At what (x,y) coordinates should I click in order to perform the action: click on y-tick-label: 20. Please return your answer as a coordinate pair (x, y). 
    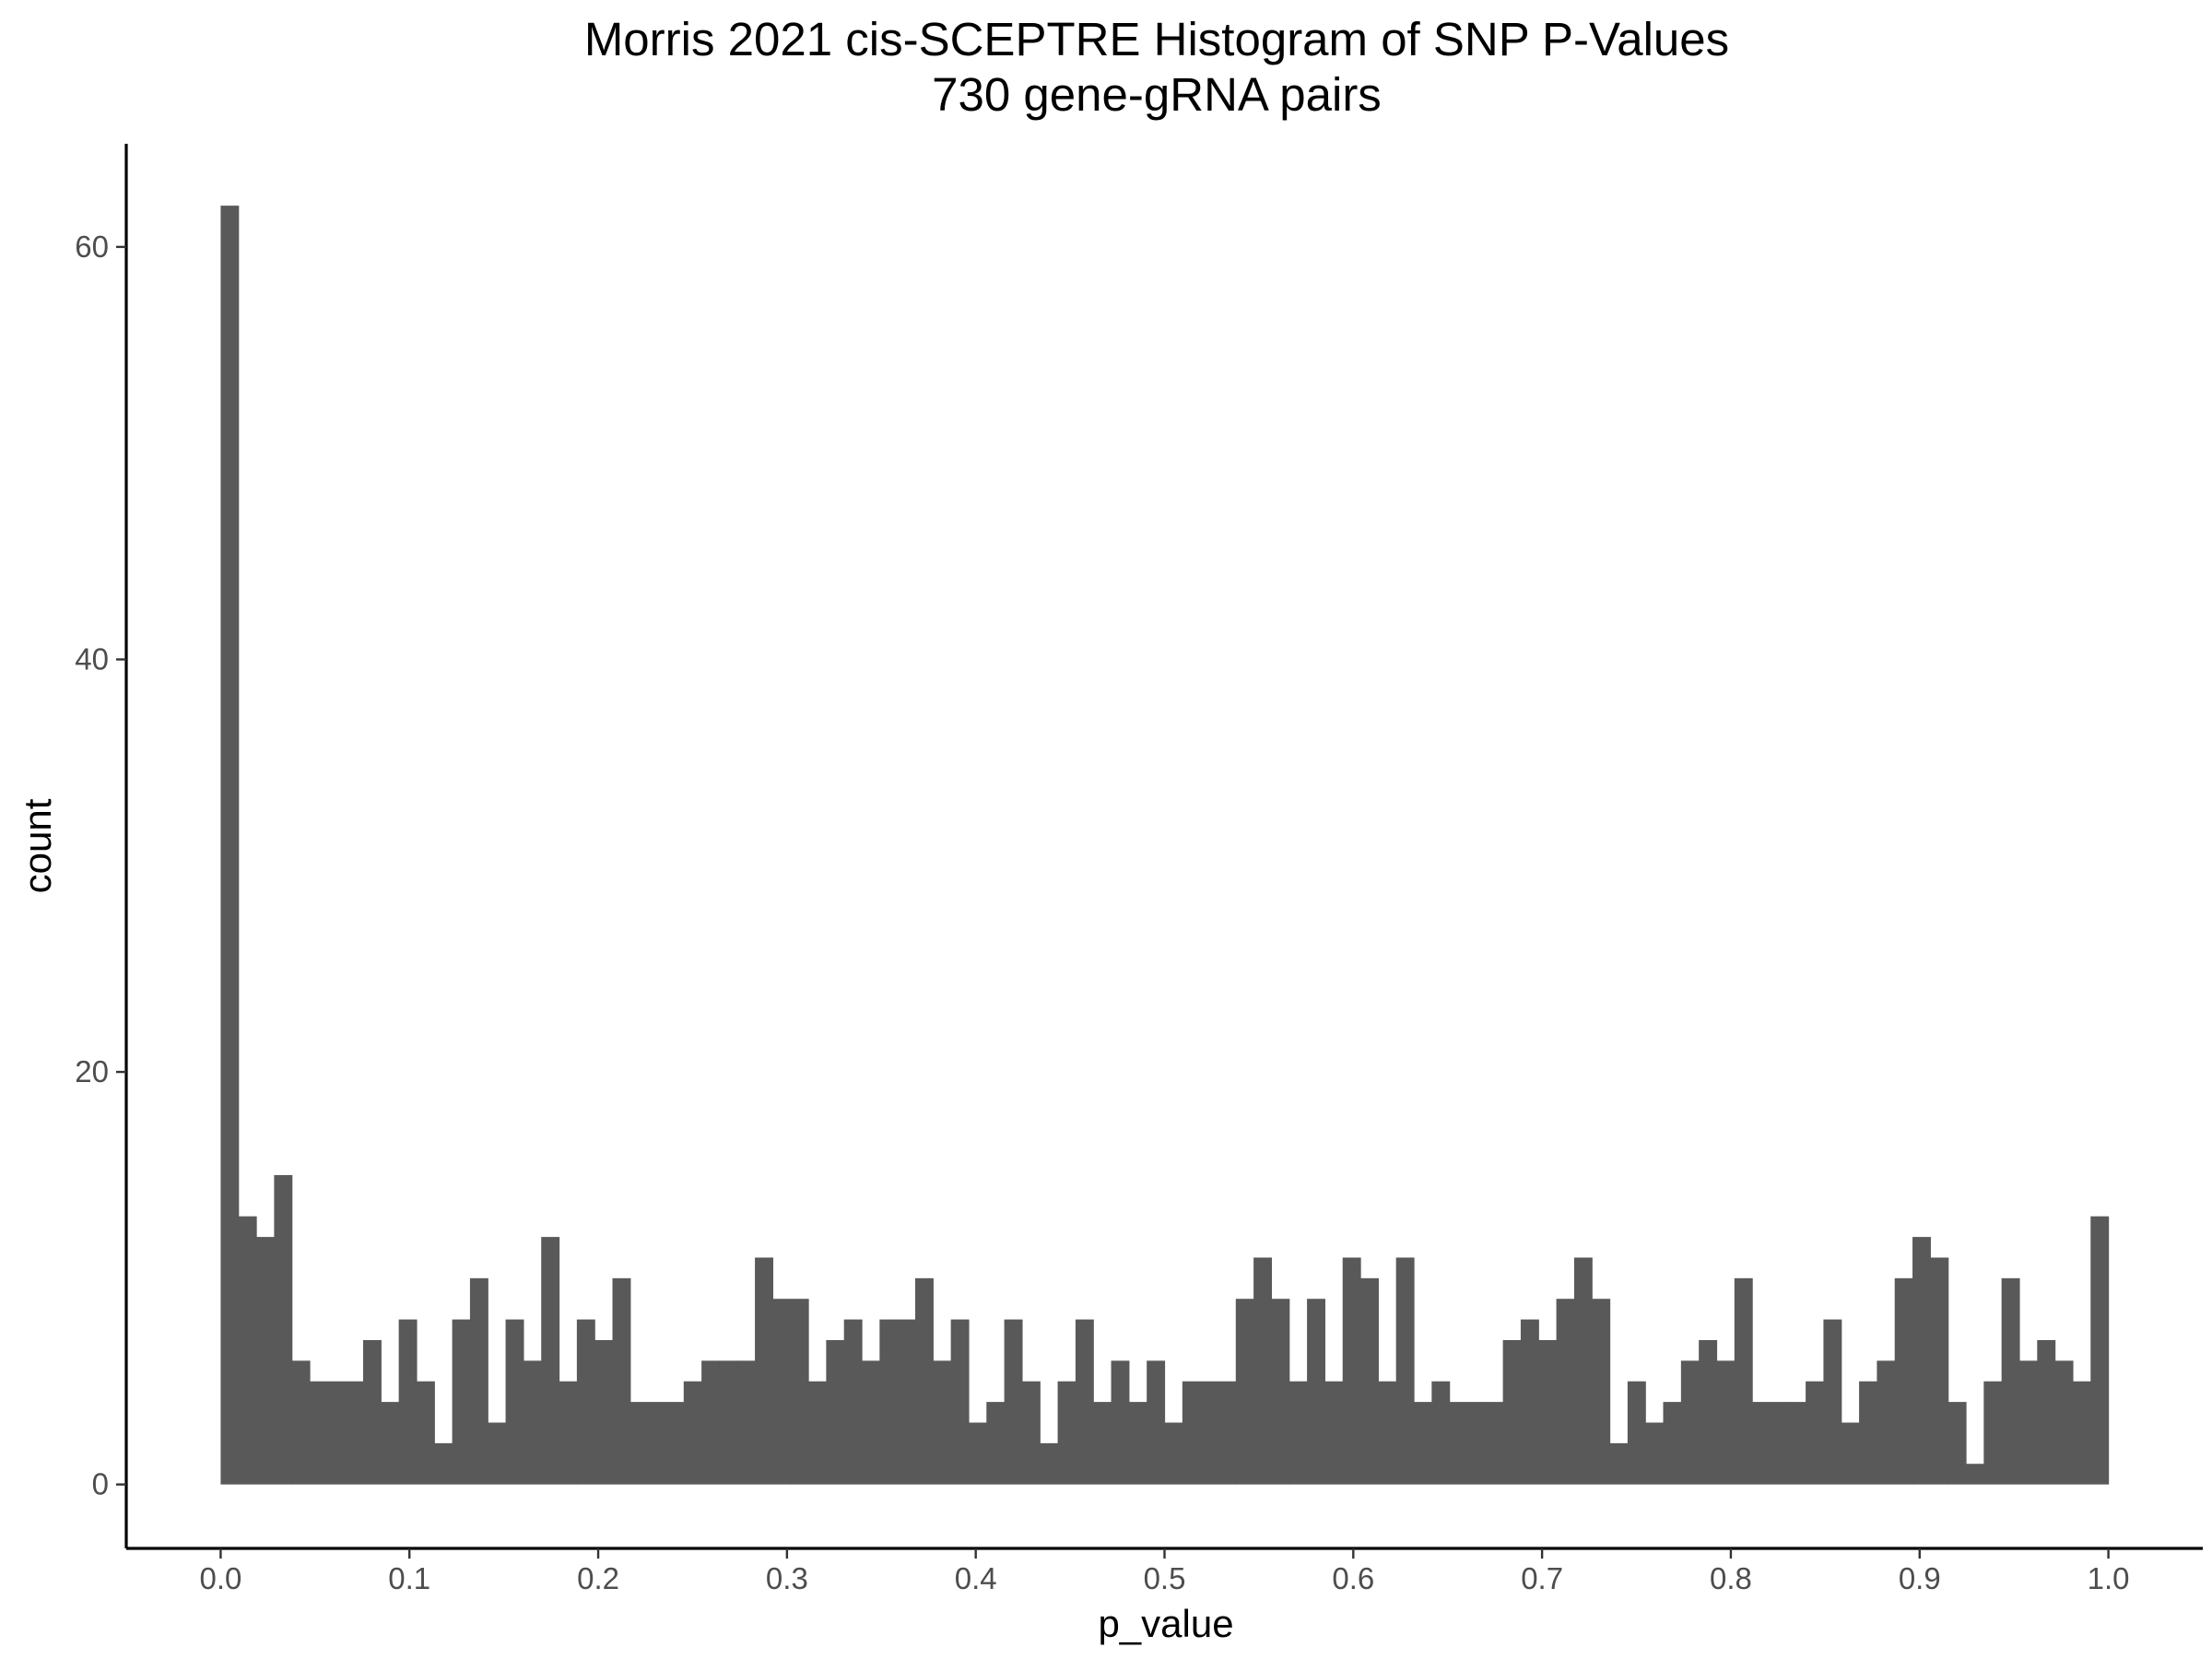
    Looking at the image, I should click on (92, 1071).